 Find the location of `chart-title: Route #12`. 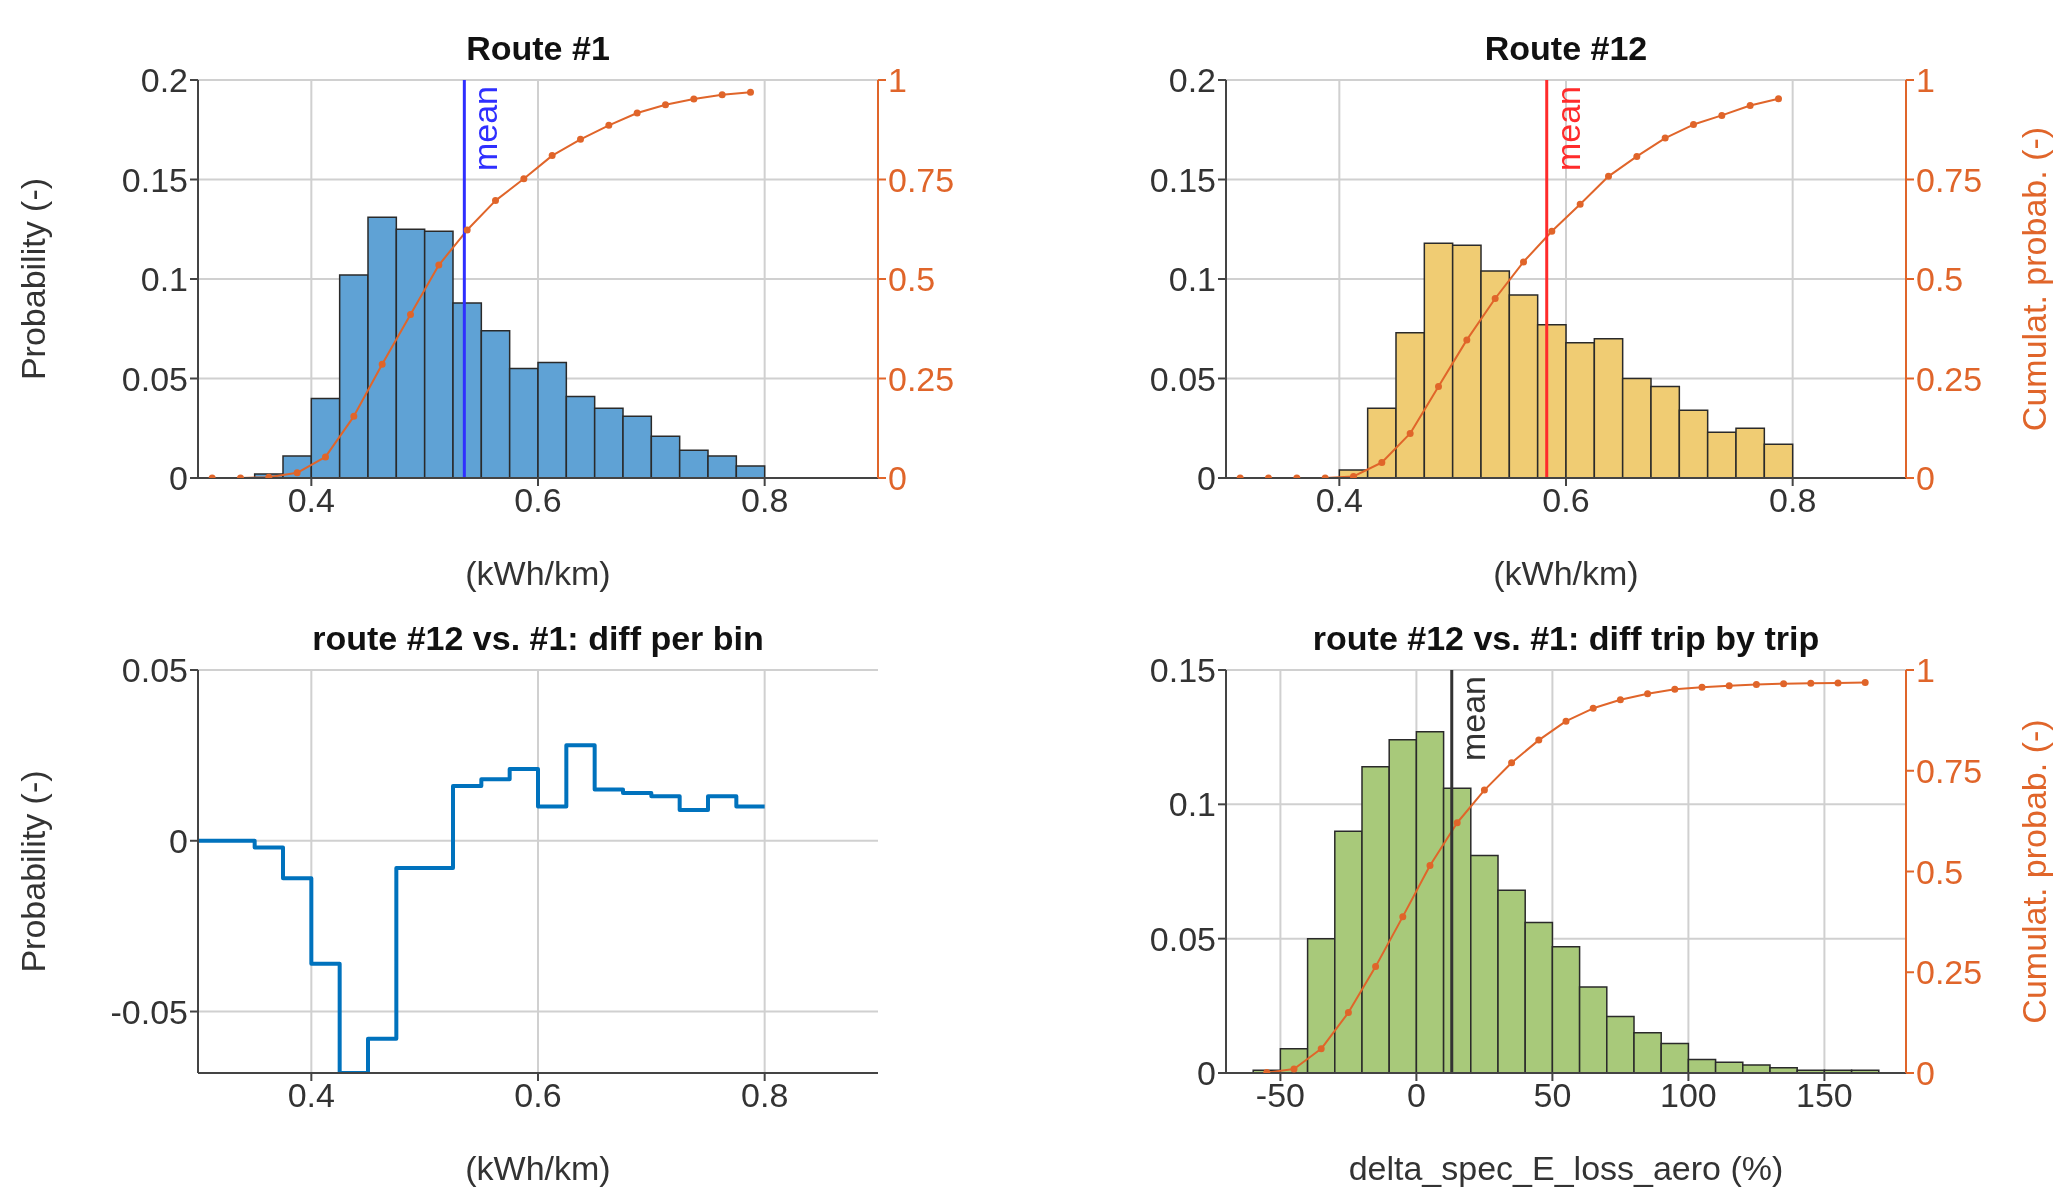

chart-title: Route #12 is located at coordinates (1566, 48).